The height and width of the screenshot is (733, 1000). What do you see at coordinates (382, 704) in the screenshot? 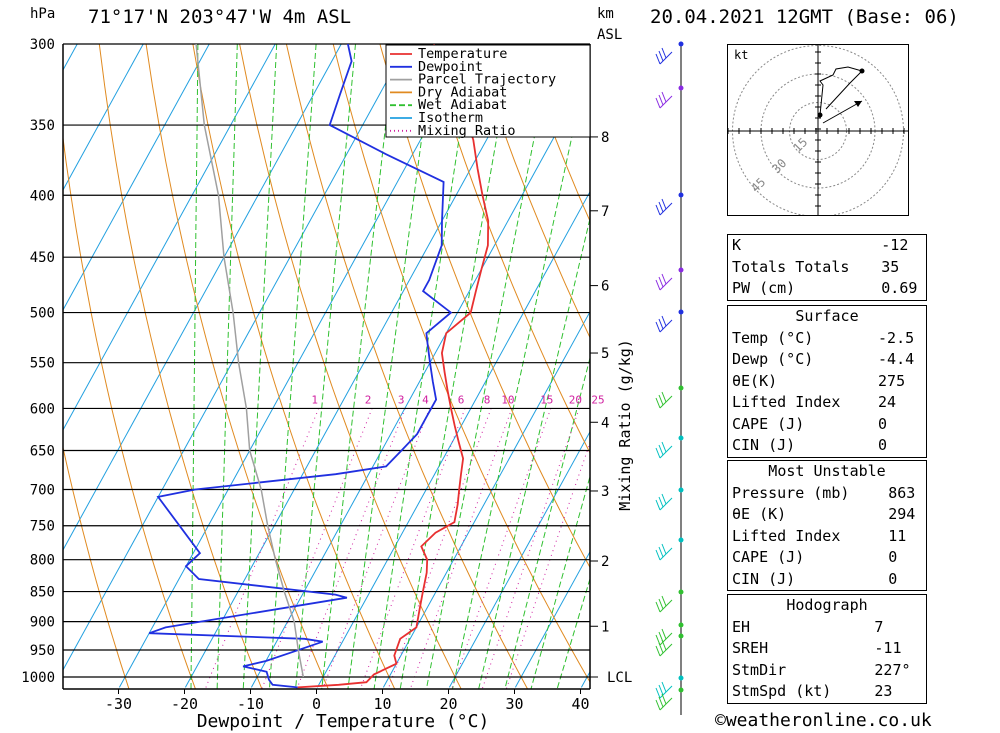
I see `x-tick-label: 10` at bounding box center [382, 704].